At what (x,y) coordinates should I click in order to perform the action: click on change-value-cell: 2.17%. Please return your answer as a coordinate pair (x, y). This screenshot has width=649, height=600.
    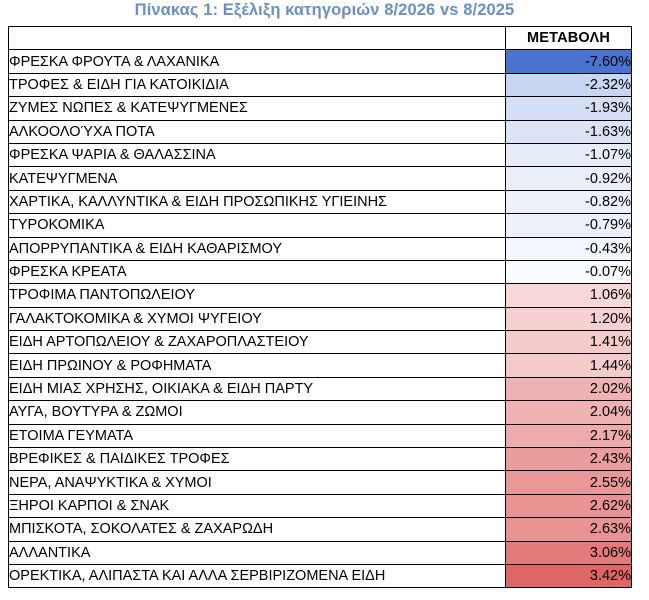
    Looking at the image, I should click on (568, 436).